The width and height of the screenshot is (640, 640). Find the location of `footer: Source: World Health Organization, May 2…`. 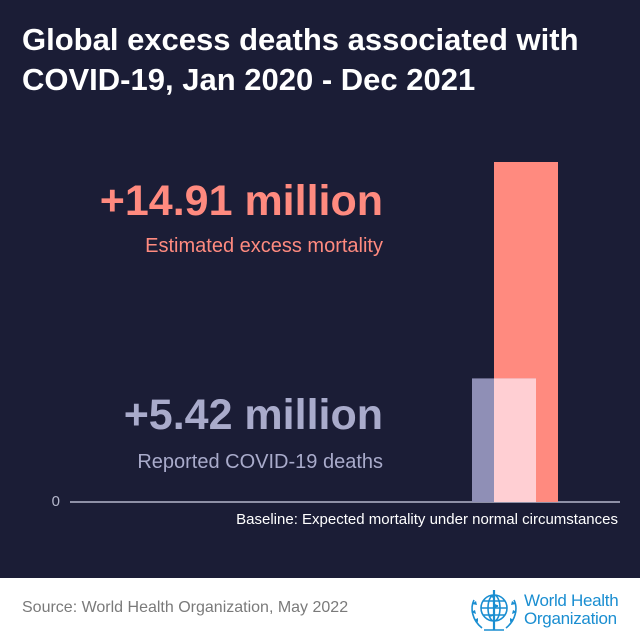

footer: Source: World Health Organization, May 2… is located at coordinates (320, 609).